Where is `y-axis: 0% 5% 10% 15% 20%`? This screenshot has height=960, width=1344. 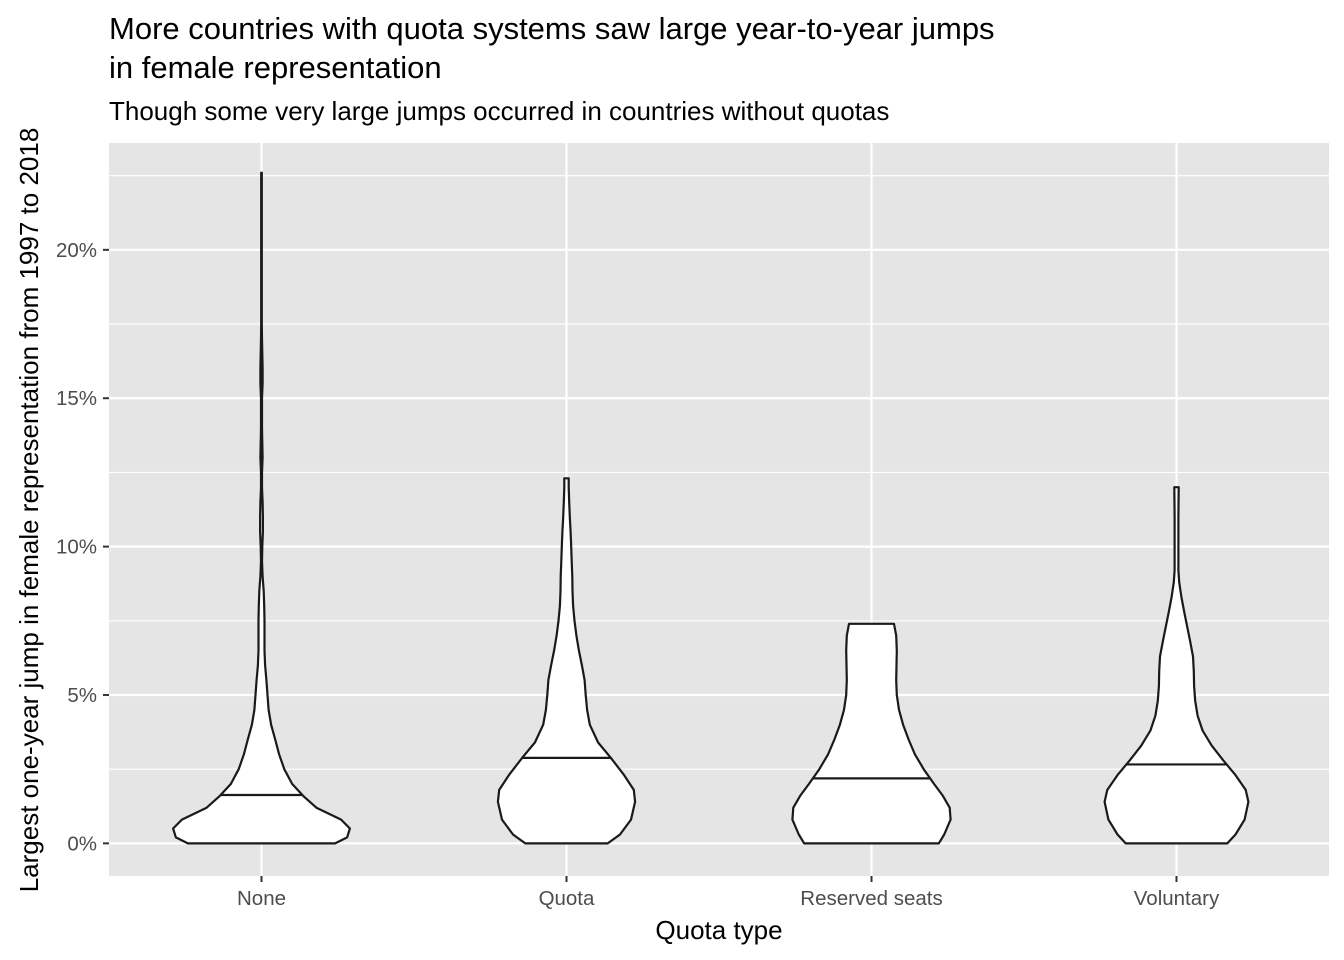
y-axis: 0% 5% 10% 15% 20% is located at coordinates (82, 547).